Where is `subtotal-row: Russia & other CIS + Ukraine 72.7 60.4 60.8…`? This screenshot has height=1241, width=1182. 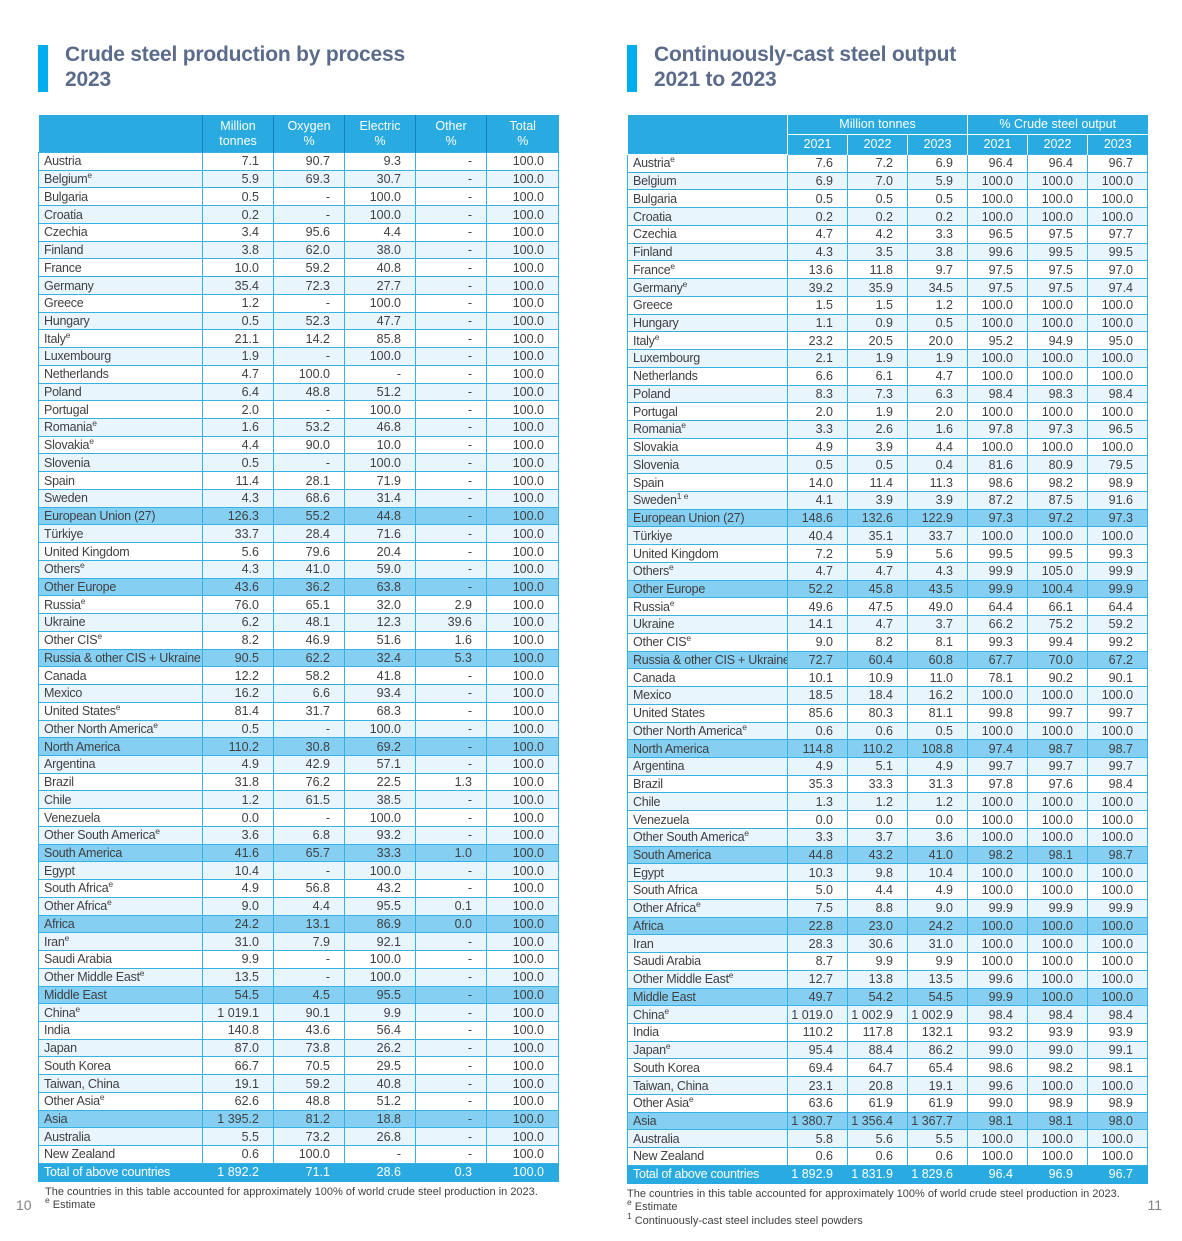
subtotal-row: Russia & other CIS + Ukraine 72.7 60.4 60.8… is located at coordinates (888, 660).